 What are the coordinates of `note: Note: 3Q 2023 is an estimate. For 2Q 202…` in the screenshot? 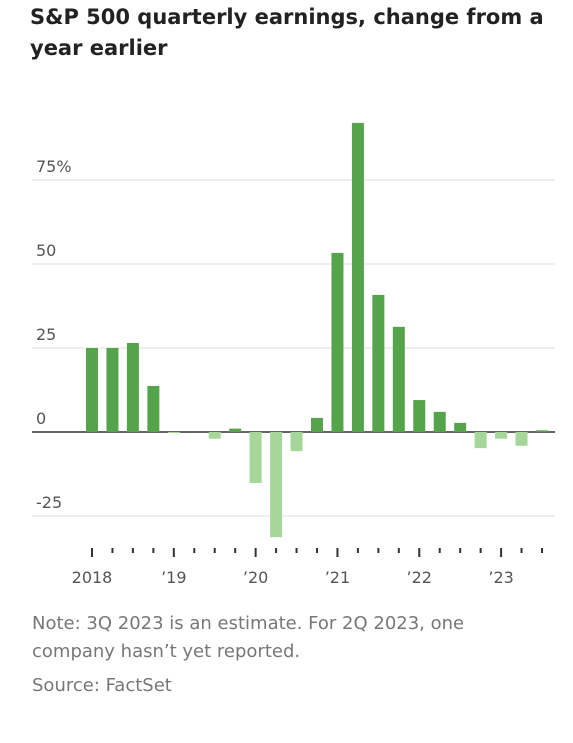 It's located at (248, 637).